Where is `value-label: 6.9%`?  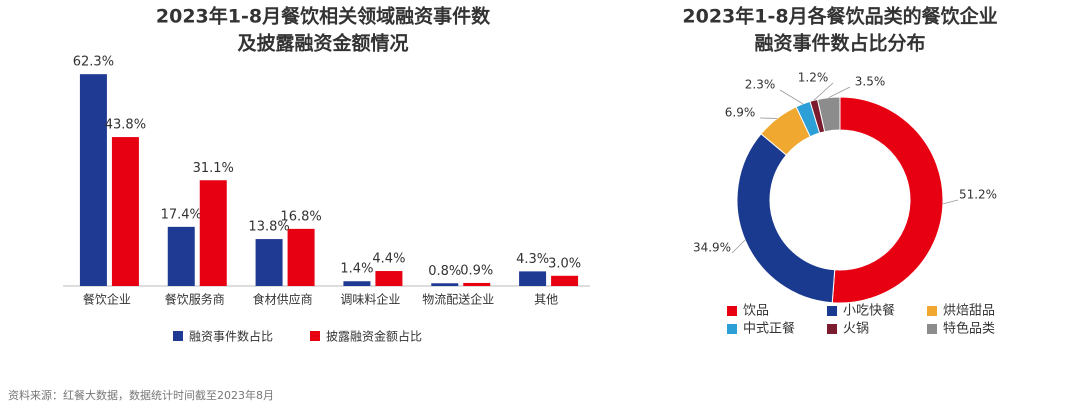
value-label: 6.9% is located at coordinates (740, 113).